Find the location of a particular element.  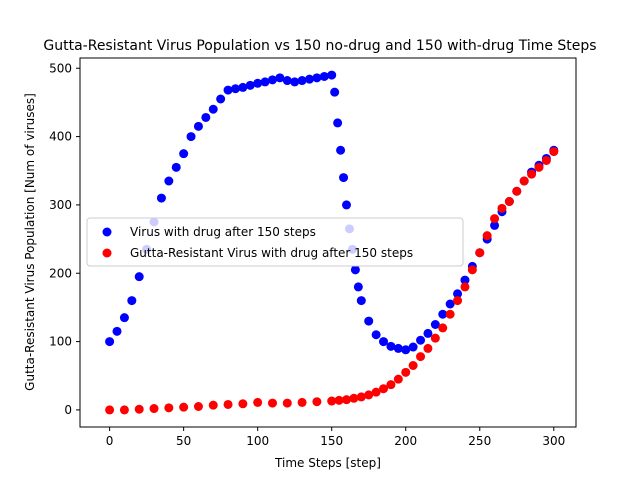

x-axis-label: Time Steps [step] is located at coordinates (327, 463).